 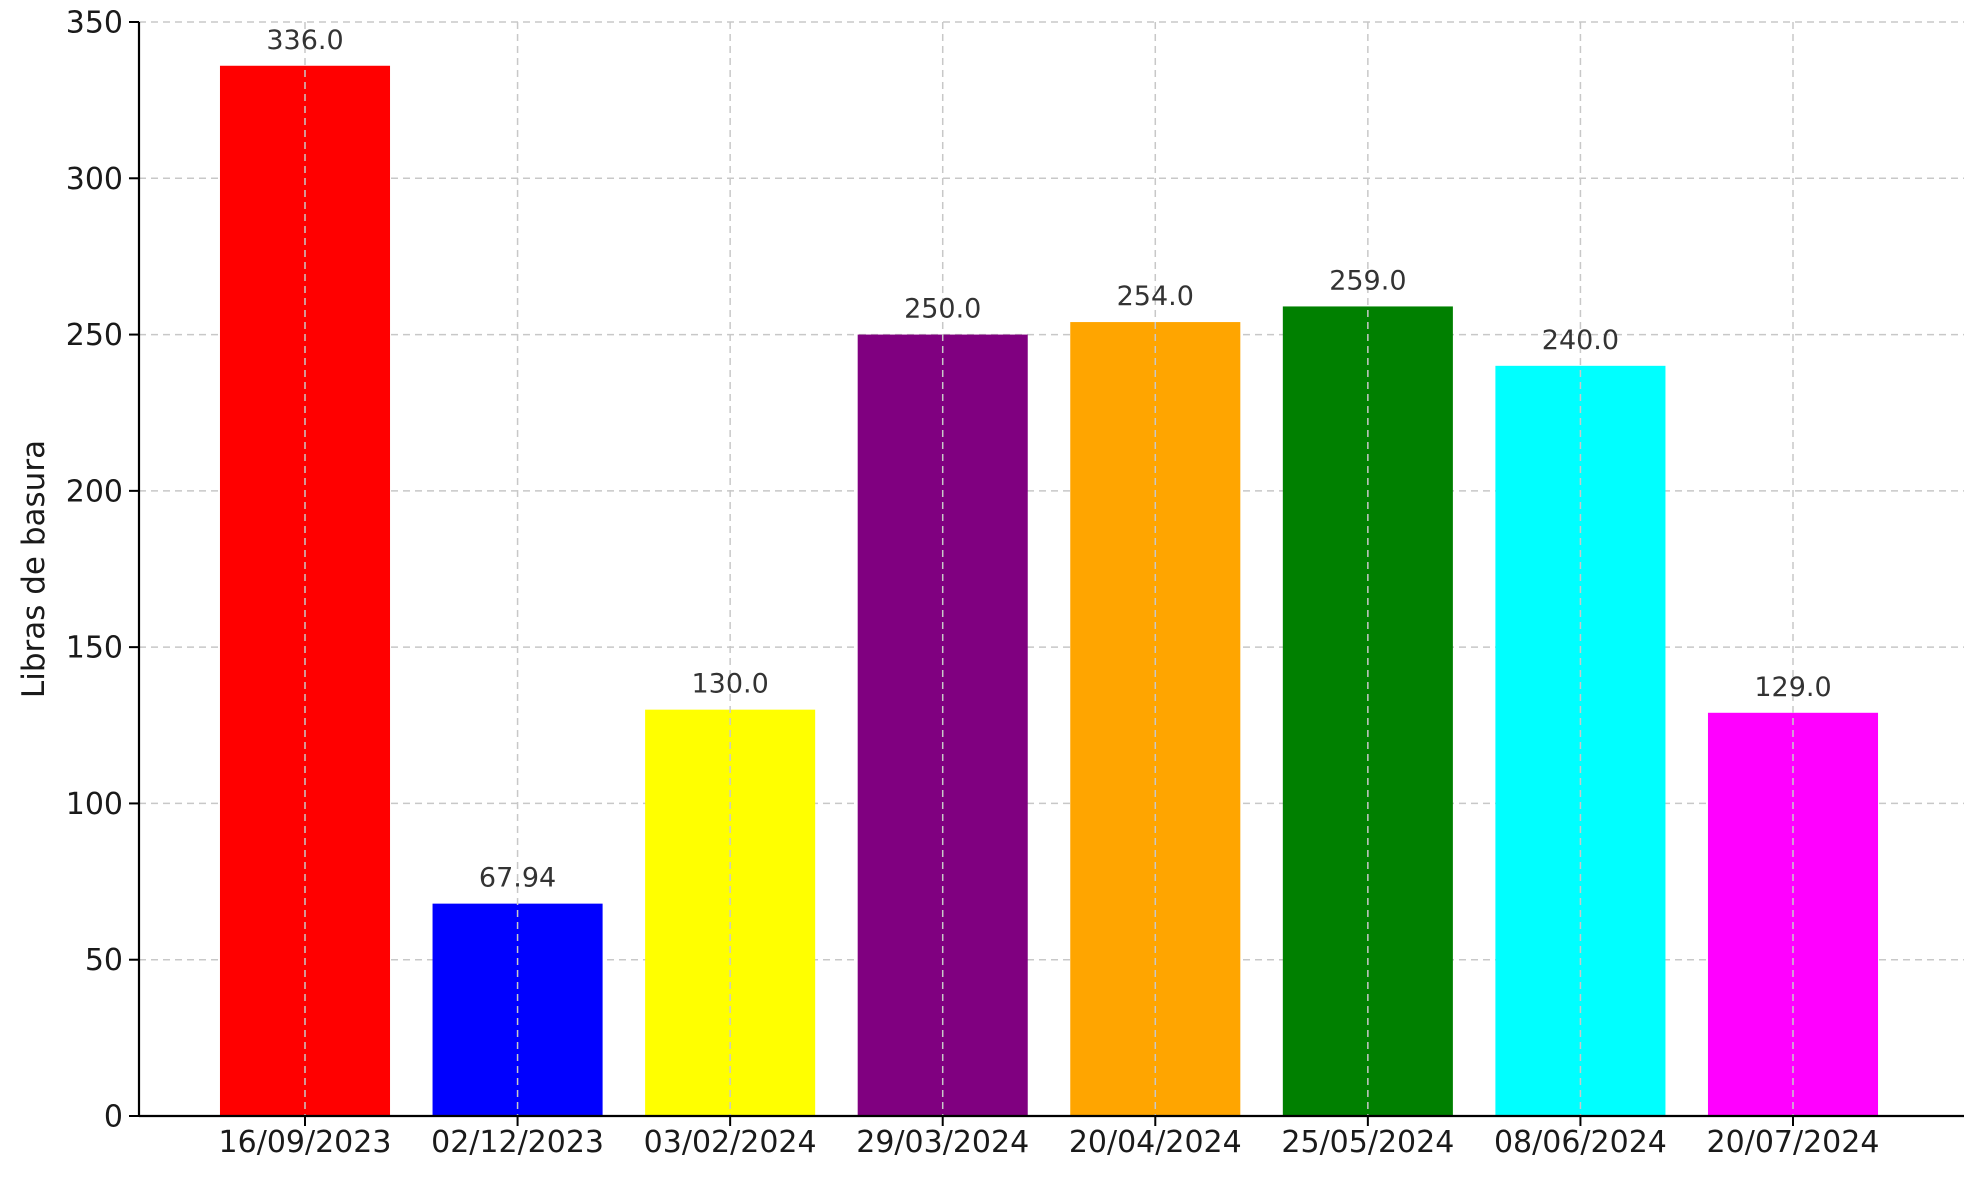 What do you see at coordinates (517, 878) in the screenshot?
I see `bar-value-label: 67.94` at bounding box center [517, 878].